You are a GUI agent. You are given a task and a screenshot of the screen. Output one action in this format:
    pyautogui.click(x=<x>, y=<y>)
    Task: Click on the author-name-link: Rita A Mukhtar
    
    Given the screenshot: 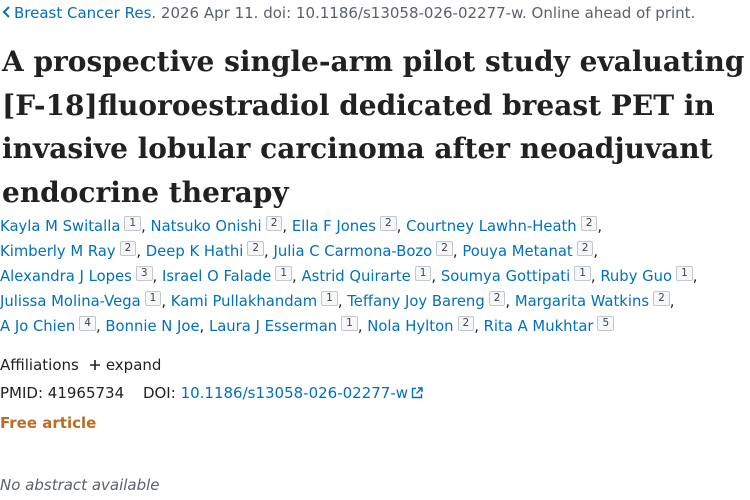 What is the action you would take?
    pyautogui.click(x=538, y=326)
    